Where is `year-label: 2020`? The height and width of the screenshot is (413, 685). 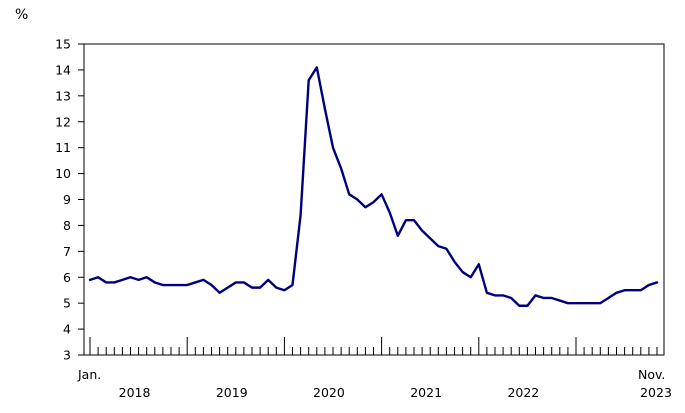
year-label: 2020 is located at coordinates (329, 392).